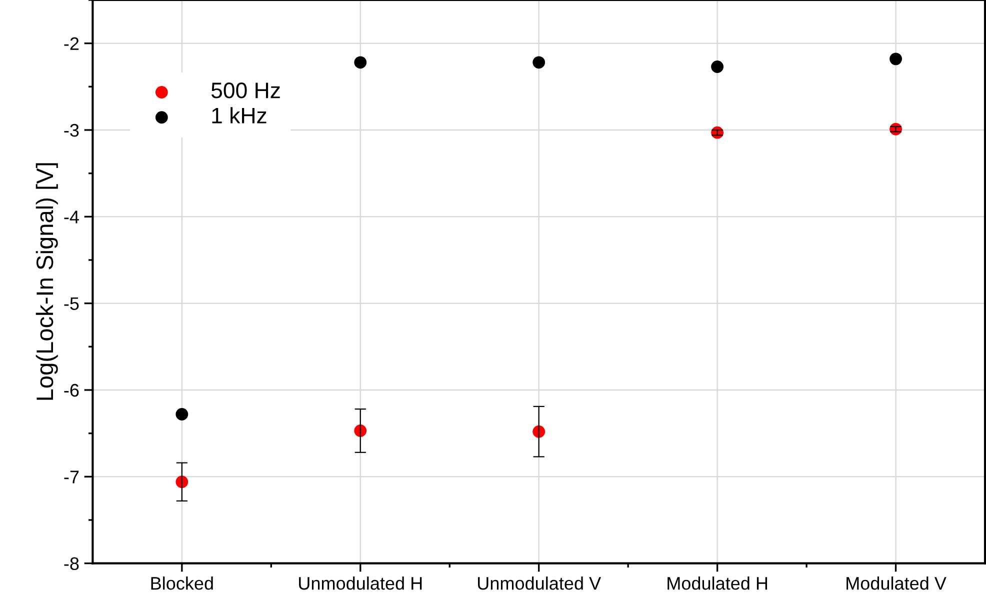 The width and height of the screenshot is (986, 609). Describe the element at coordinates (896, 583) in the screenshot. I see `x-tick-label: Modulated V` at that location.